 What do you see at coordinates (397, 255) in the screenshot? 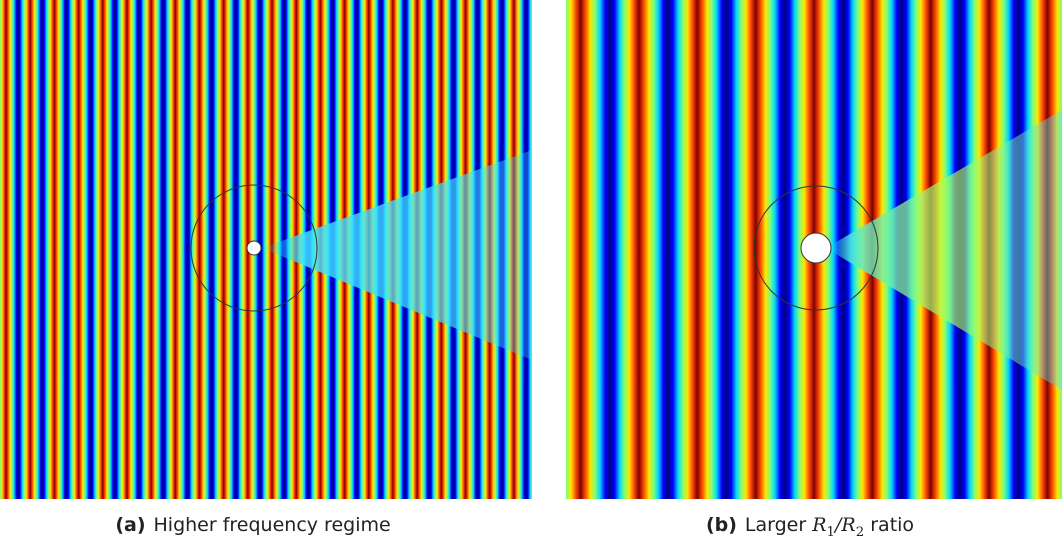
I see `shadow-zone-a` at bounding box center [397, 255].